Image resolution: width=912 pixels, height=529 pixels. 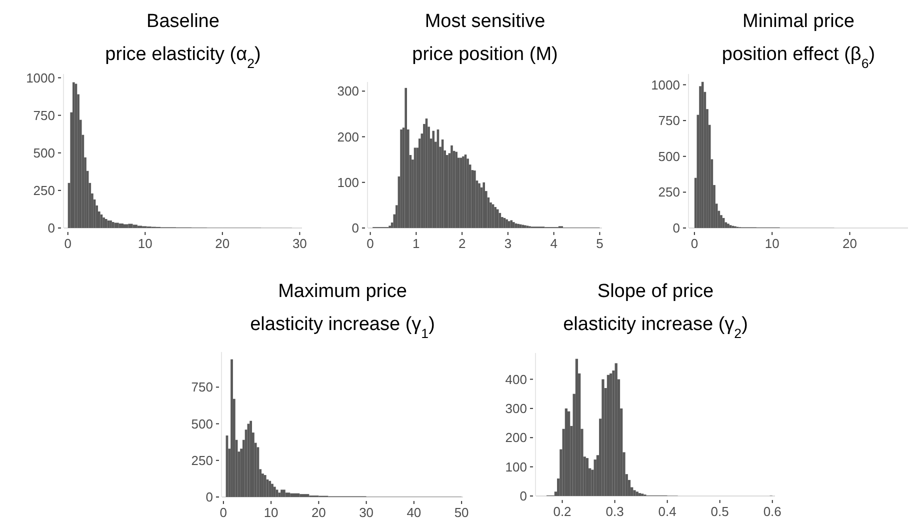 What do you see at coordinates (719, 511) in the screenshot?
I see `x-tick-label: 0.5` at bounding box center [719, 511].